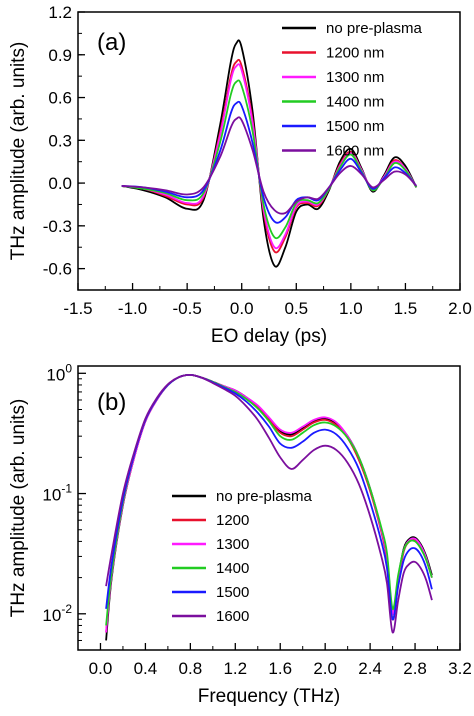 This screenshot has height=716, width=474. I want to click on y-tick-label: 0.6, so click(60, 98).